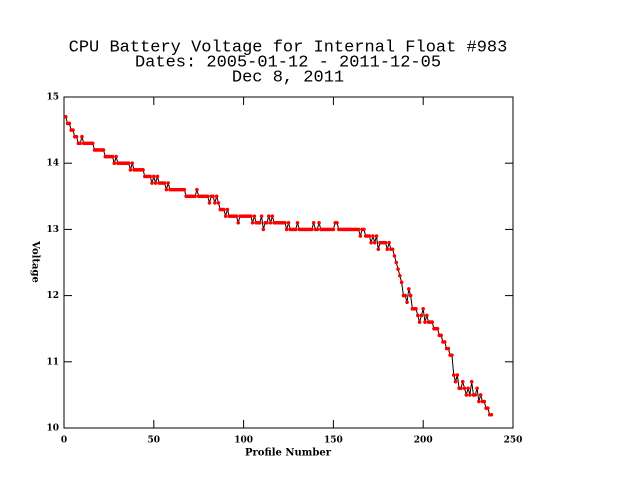 This screenshot has height=480, width=640. Describe the element at coordinates (513, 441) in the screenshot. I see `x-tick-label: 250` at that location.